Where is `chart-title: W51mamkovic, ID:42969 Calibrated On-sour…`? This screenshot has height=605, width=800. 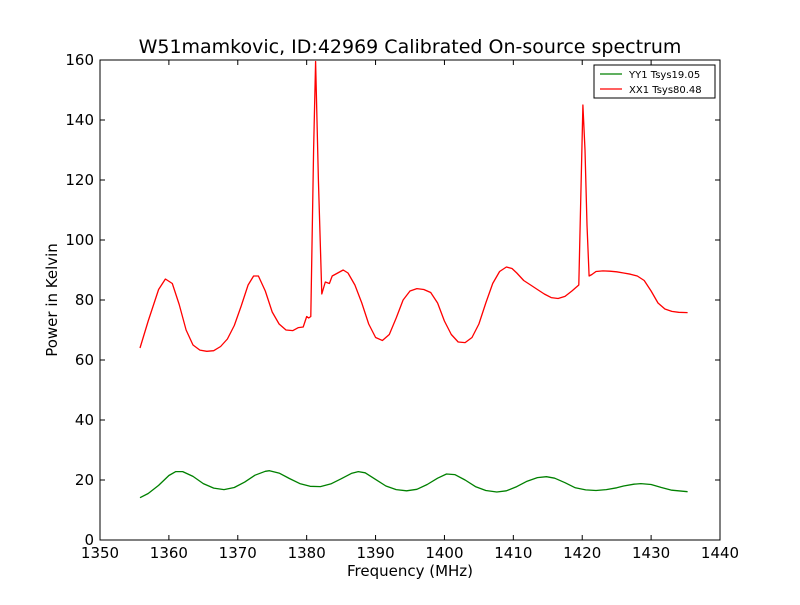 chart-title: W51mamkovic, ID:42969 Calibrated On-sour… is located at coordinates (410, 47).